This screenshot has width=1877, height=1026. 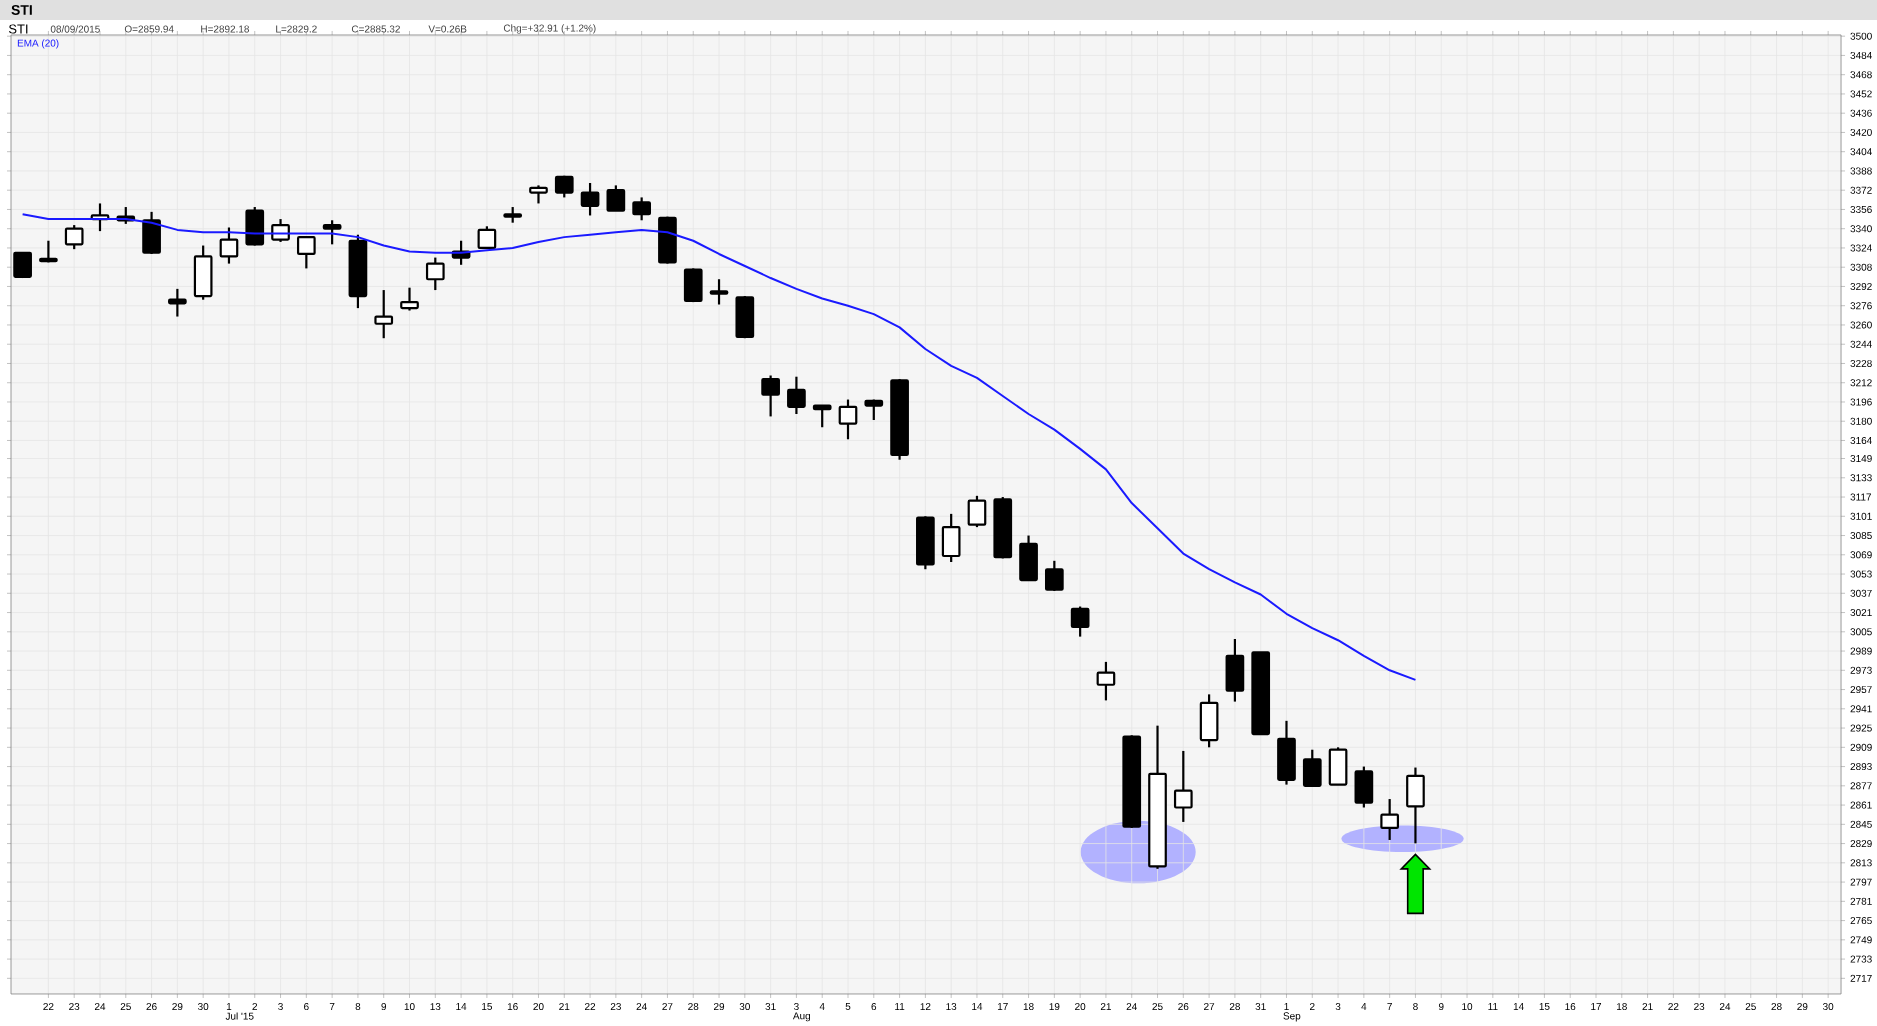 I want to click on y-tick-label: 3164, so click(x=1861, y=440).